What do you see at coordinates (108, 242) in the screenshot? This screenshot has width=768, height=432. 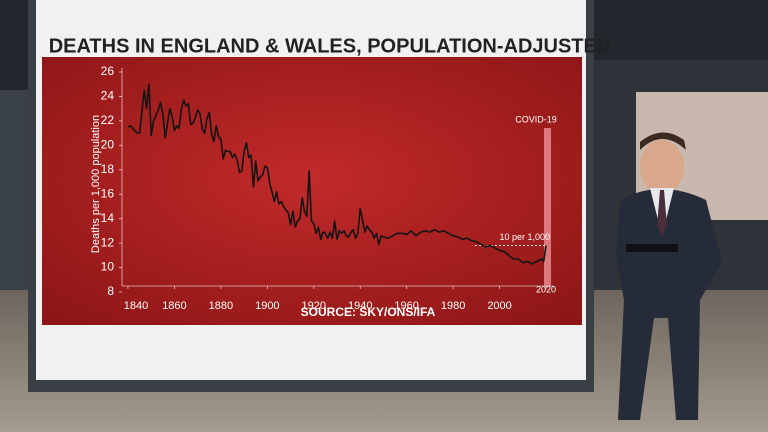 I see `y-tick-label: 12` at bounding box center [108, 242].